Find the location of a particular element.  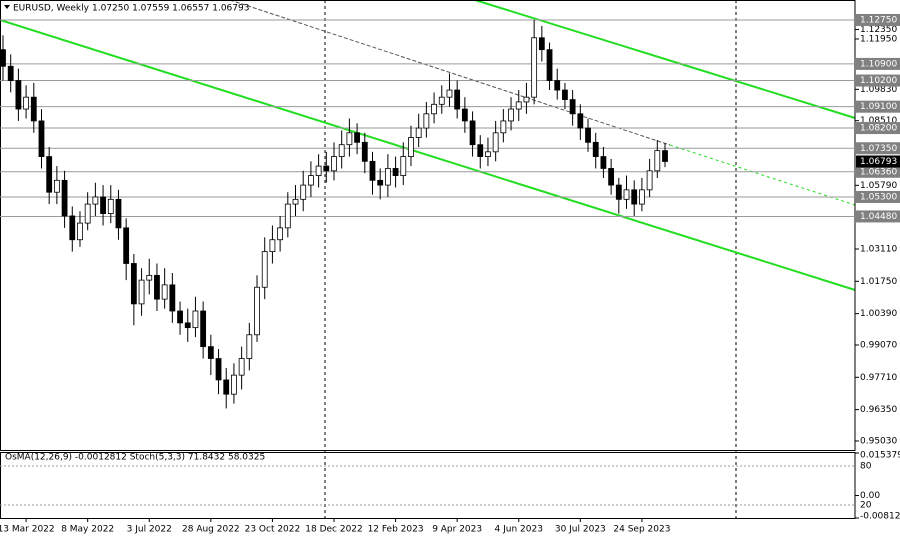

indicator-pane-frame is located at coordinates (428, 485).